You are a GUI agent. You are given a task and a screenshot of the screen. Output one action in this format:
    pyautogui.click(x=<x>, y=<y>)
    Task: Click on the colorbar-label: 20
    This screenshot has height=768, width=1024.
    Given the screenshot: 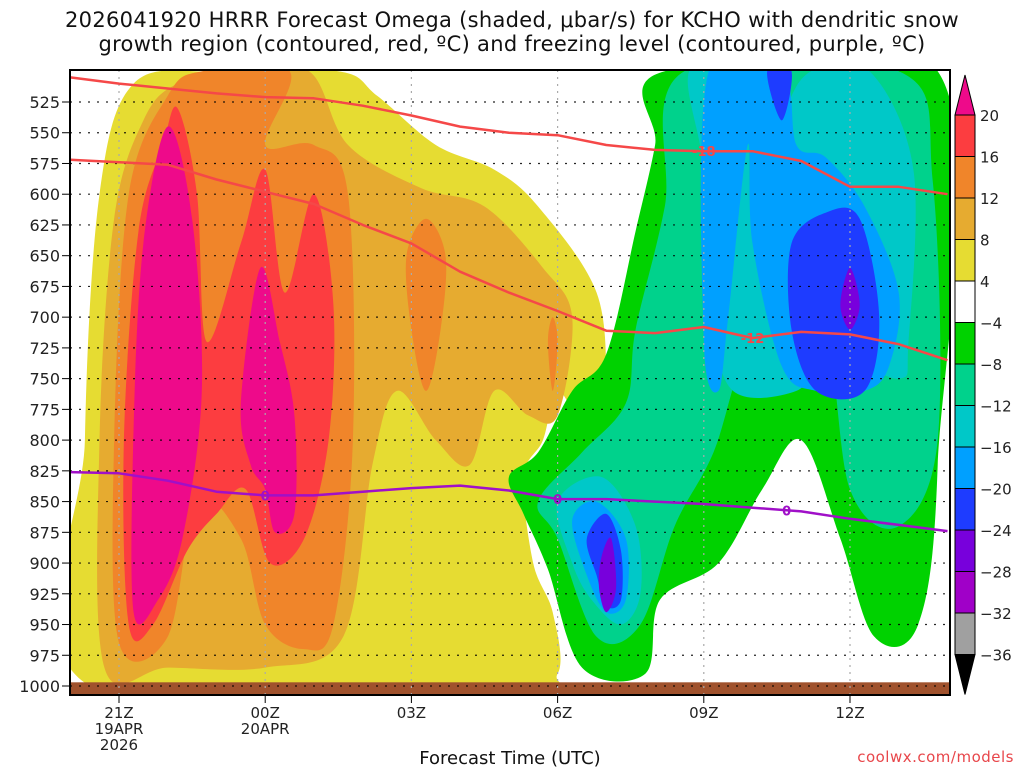 What is the action you would take?
    pyautogui.click(x=989, y=116)
    